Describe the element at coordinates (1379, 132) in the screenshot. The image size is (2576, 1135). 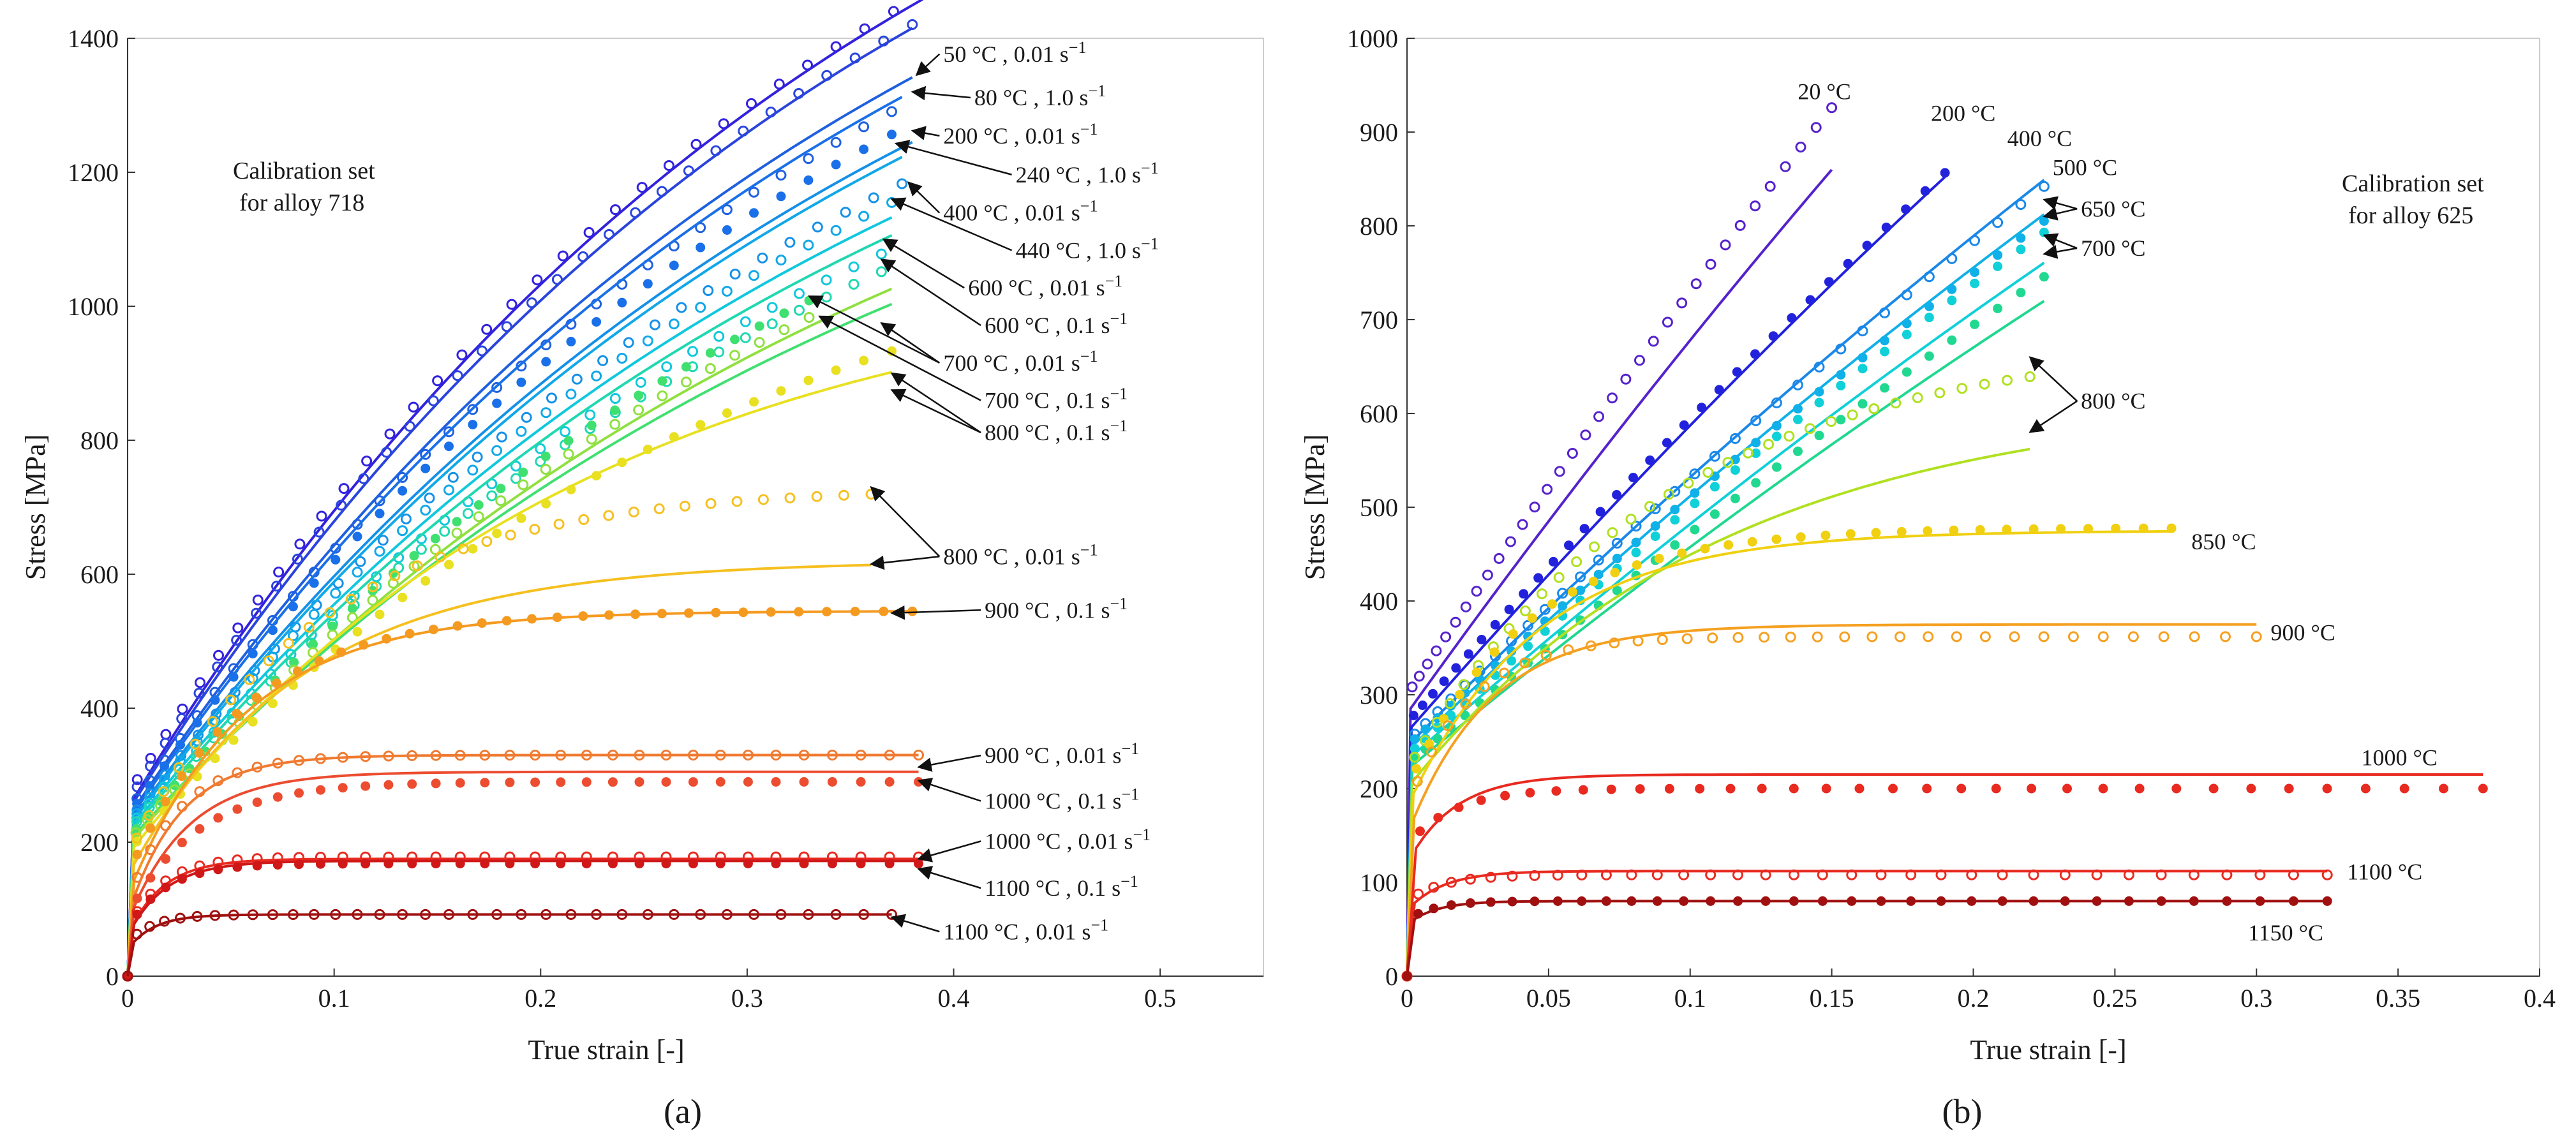
I see `y-tick-label: 900` at that location.